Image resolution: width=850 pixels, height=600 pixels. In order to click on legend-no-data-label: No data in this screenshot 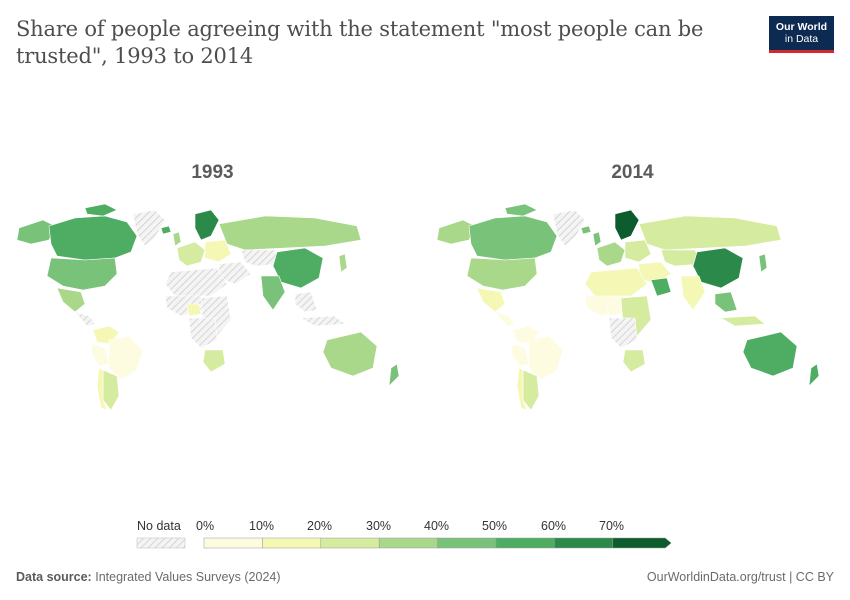, I will do `click(159, 526)`.